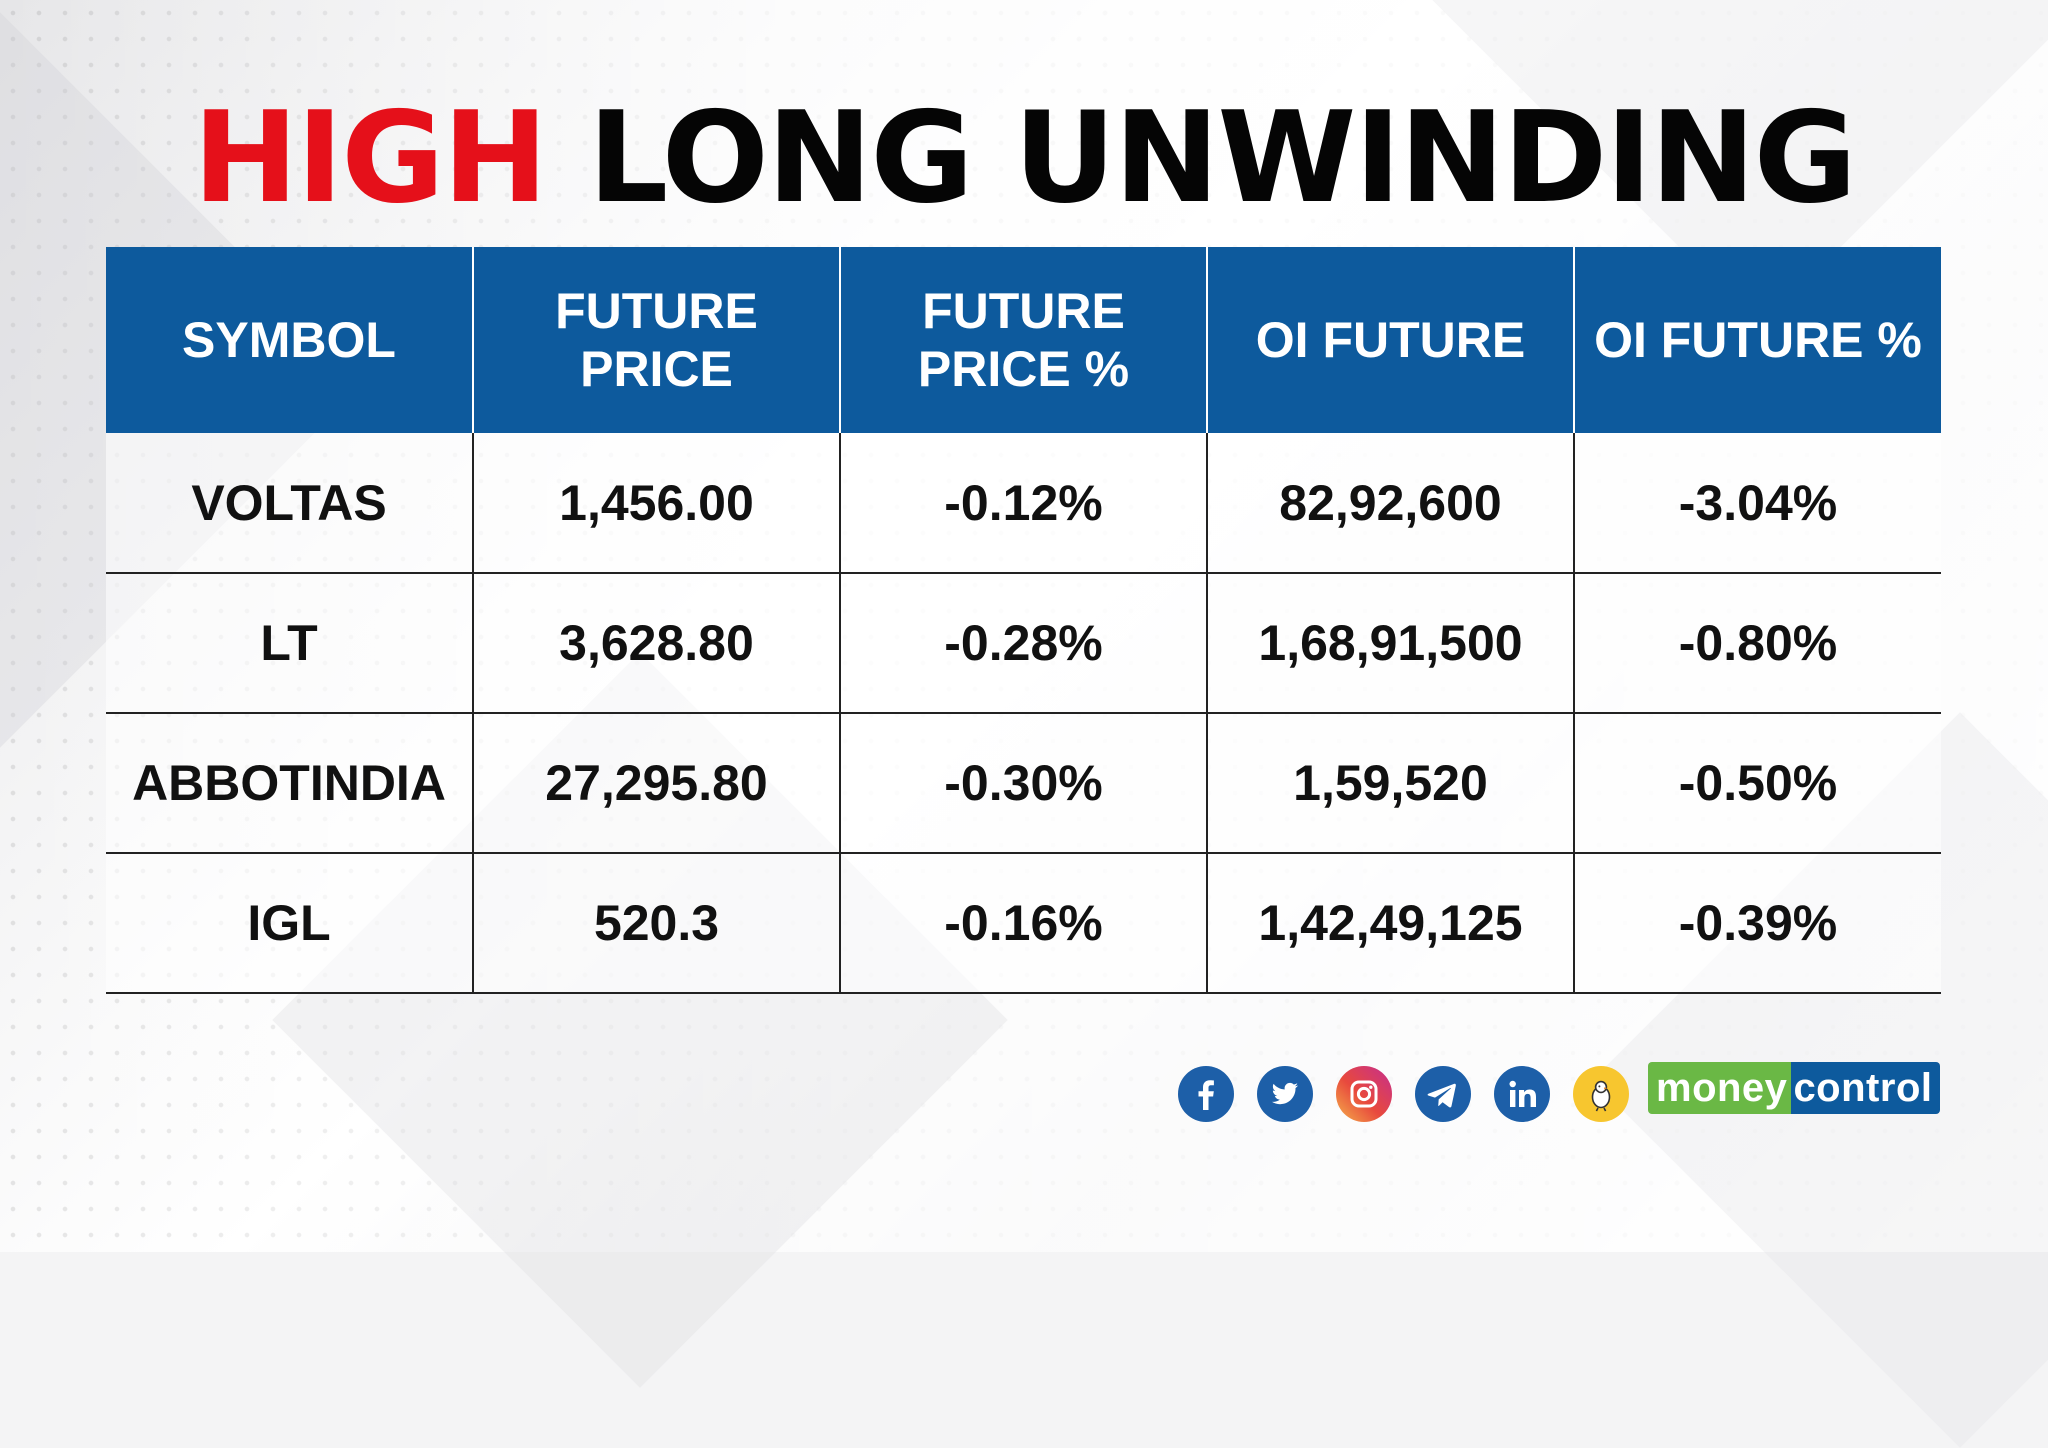 The width and height of the screenshot is (2048, 1448). What do you see at coordinates (1443, 1094) in the screenshot?
I see `telegram-icon` at bounding box center [1443, 1094].